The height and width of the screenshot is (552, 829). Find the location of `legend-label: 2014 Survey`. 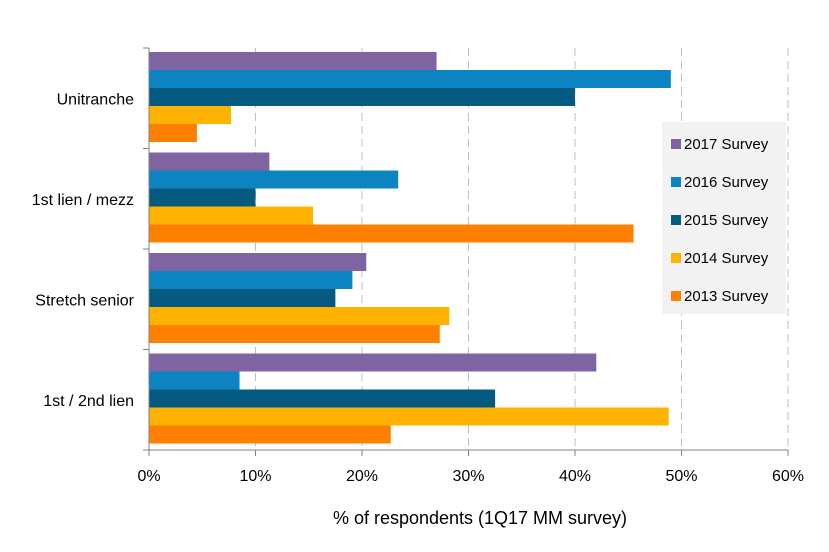

legend-label: 2014 Survey is located at coordinates (726, 258).